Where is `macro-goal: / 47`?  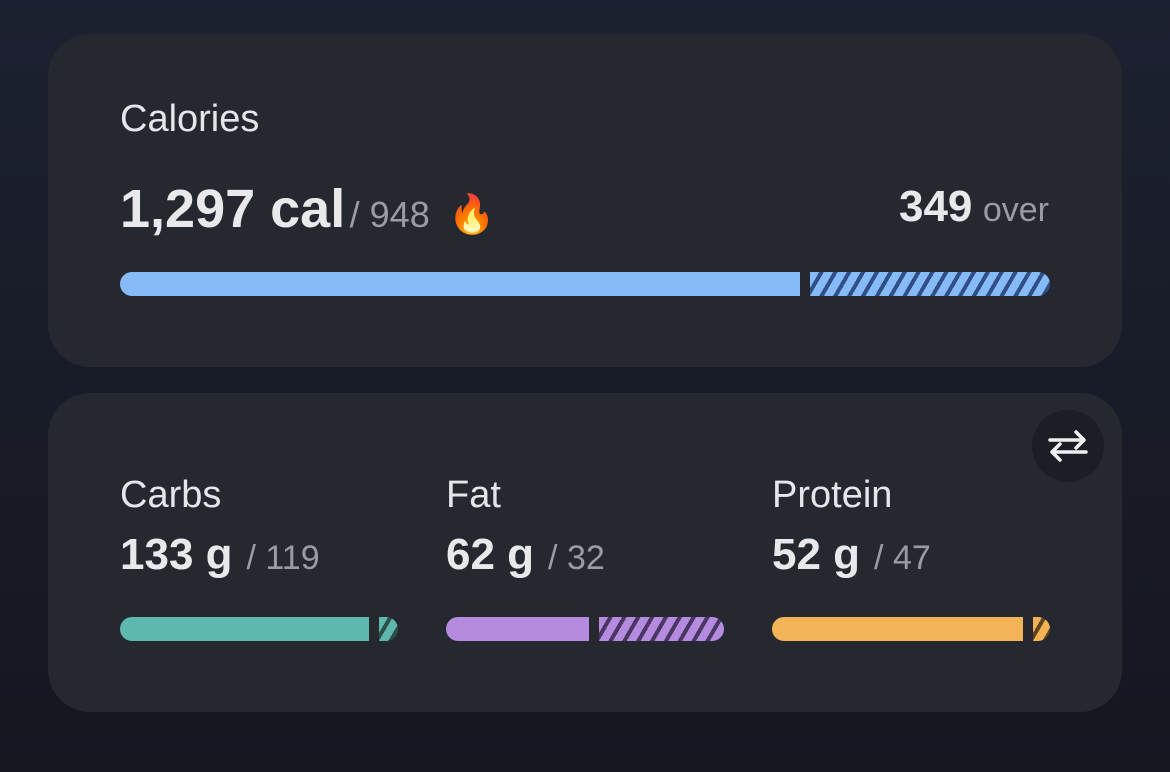
macro-goal: / 47 is located at coordinates (902, 558).